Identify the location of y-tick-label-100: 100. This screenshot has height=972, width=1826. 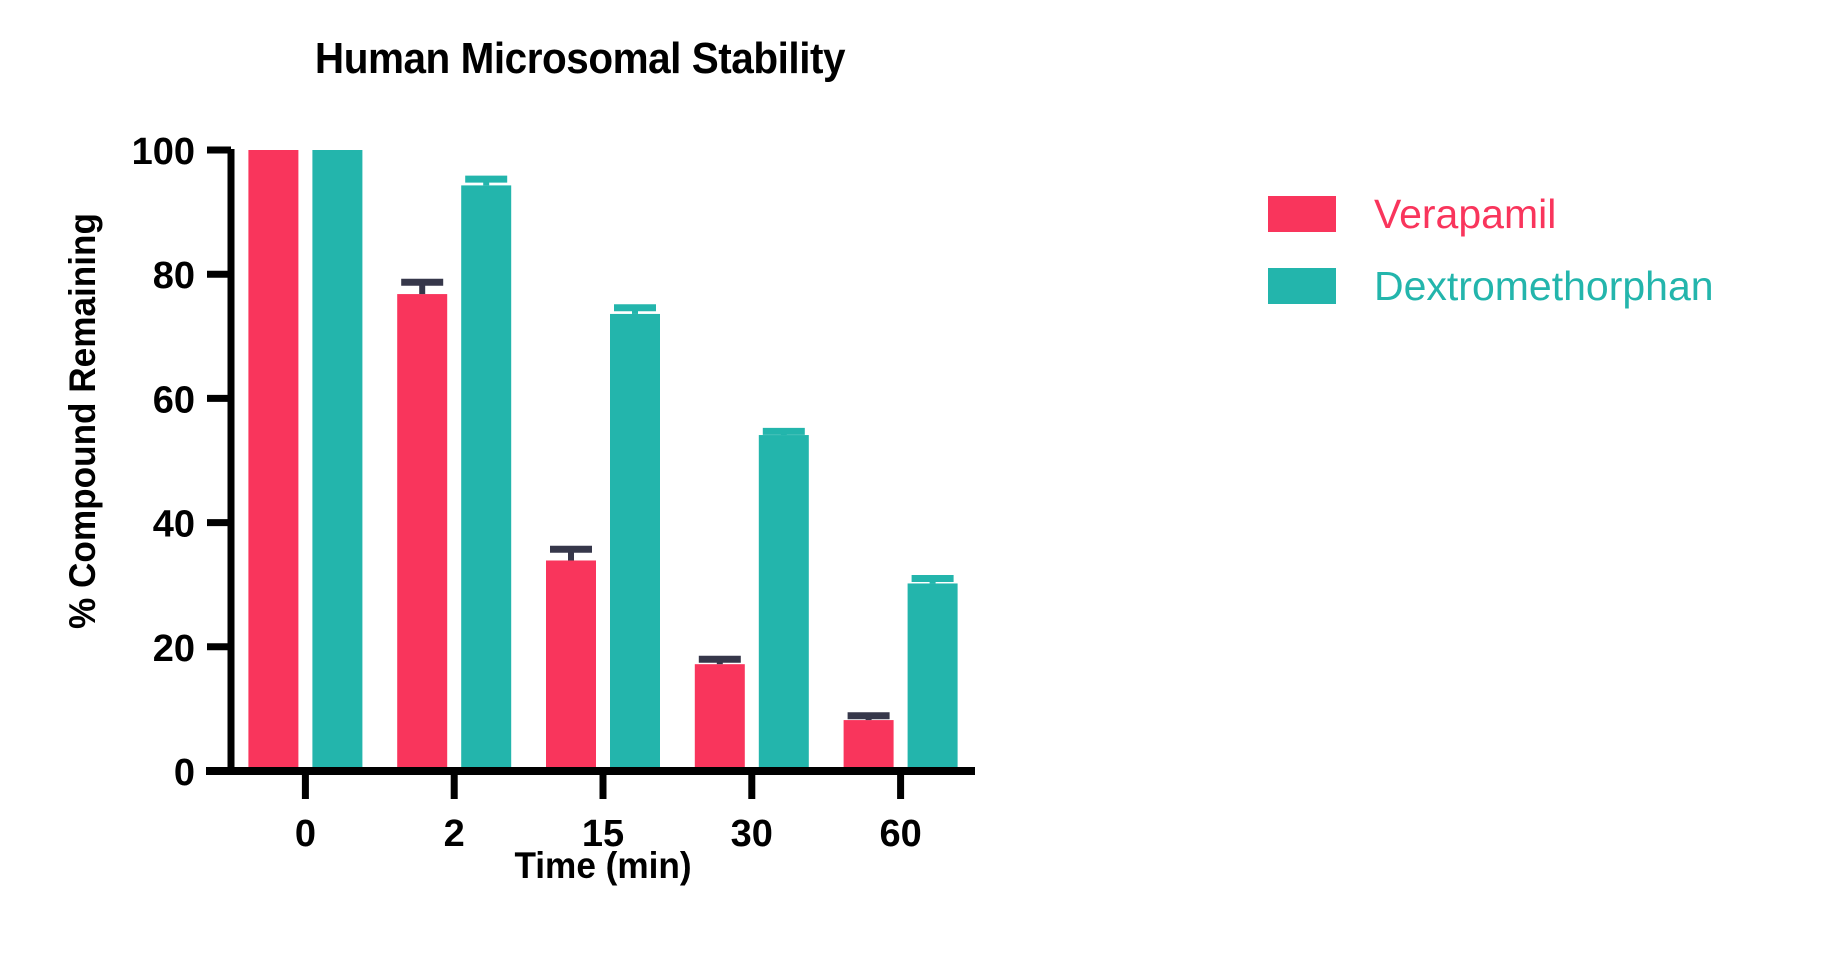
(163, 152).